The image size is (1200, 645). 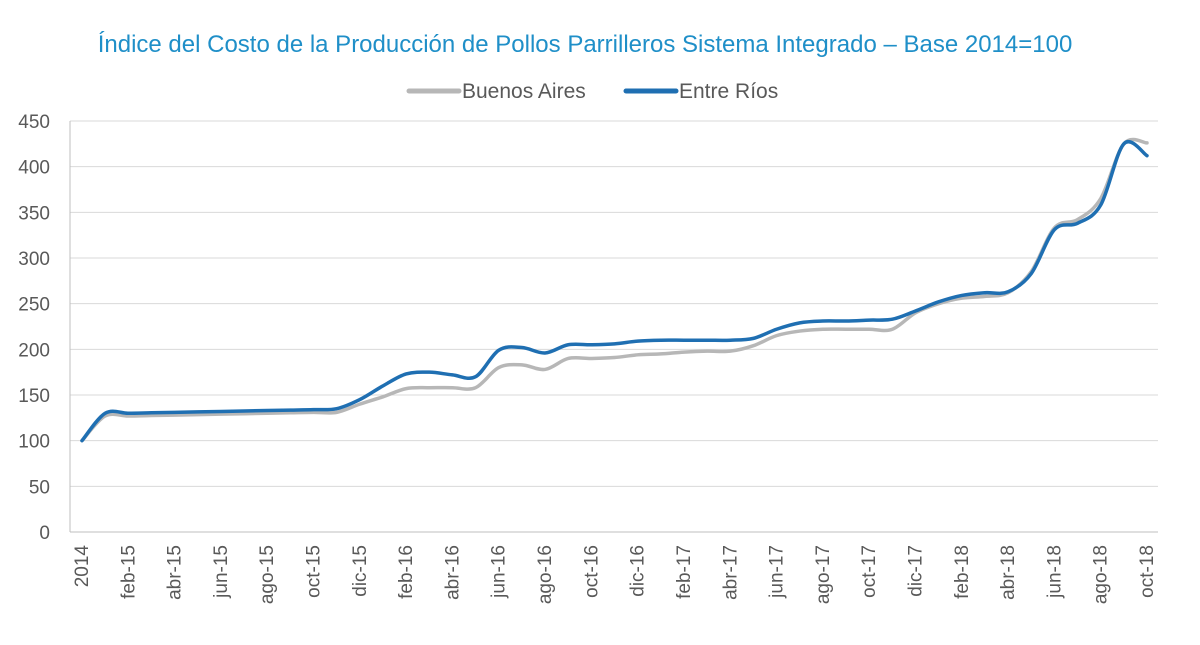 What do you see at coordinates (221, 572) in the screenshot?
I see `x-tick-label: jun-15` at bounding box center [221, 572].